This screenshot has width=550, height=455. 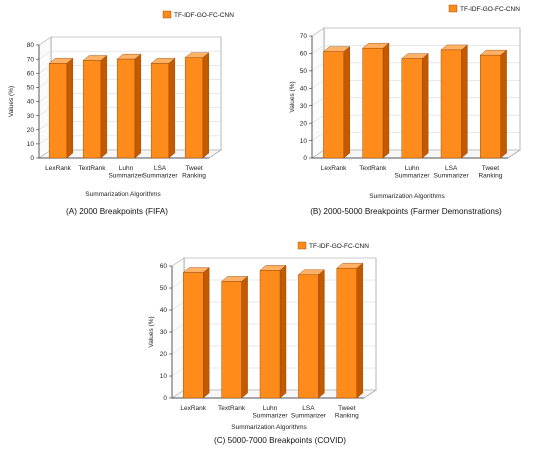 What do you see at coordinates (347, 412) in the screenshot?
I see `x-tick-label: Tweet Ranking` at bounding box center [347, 412].